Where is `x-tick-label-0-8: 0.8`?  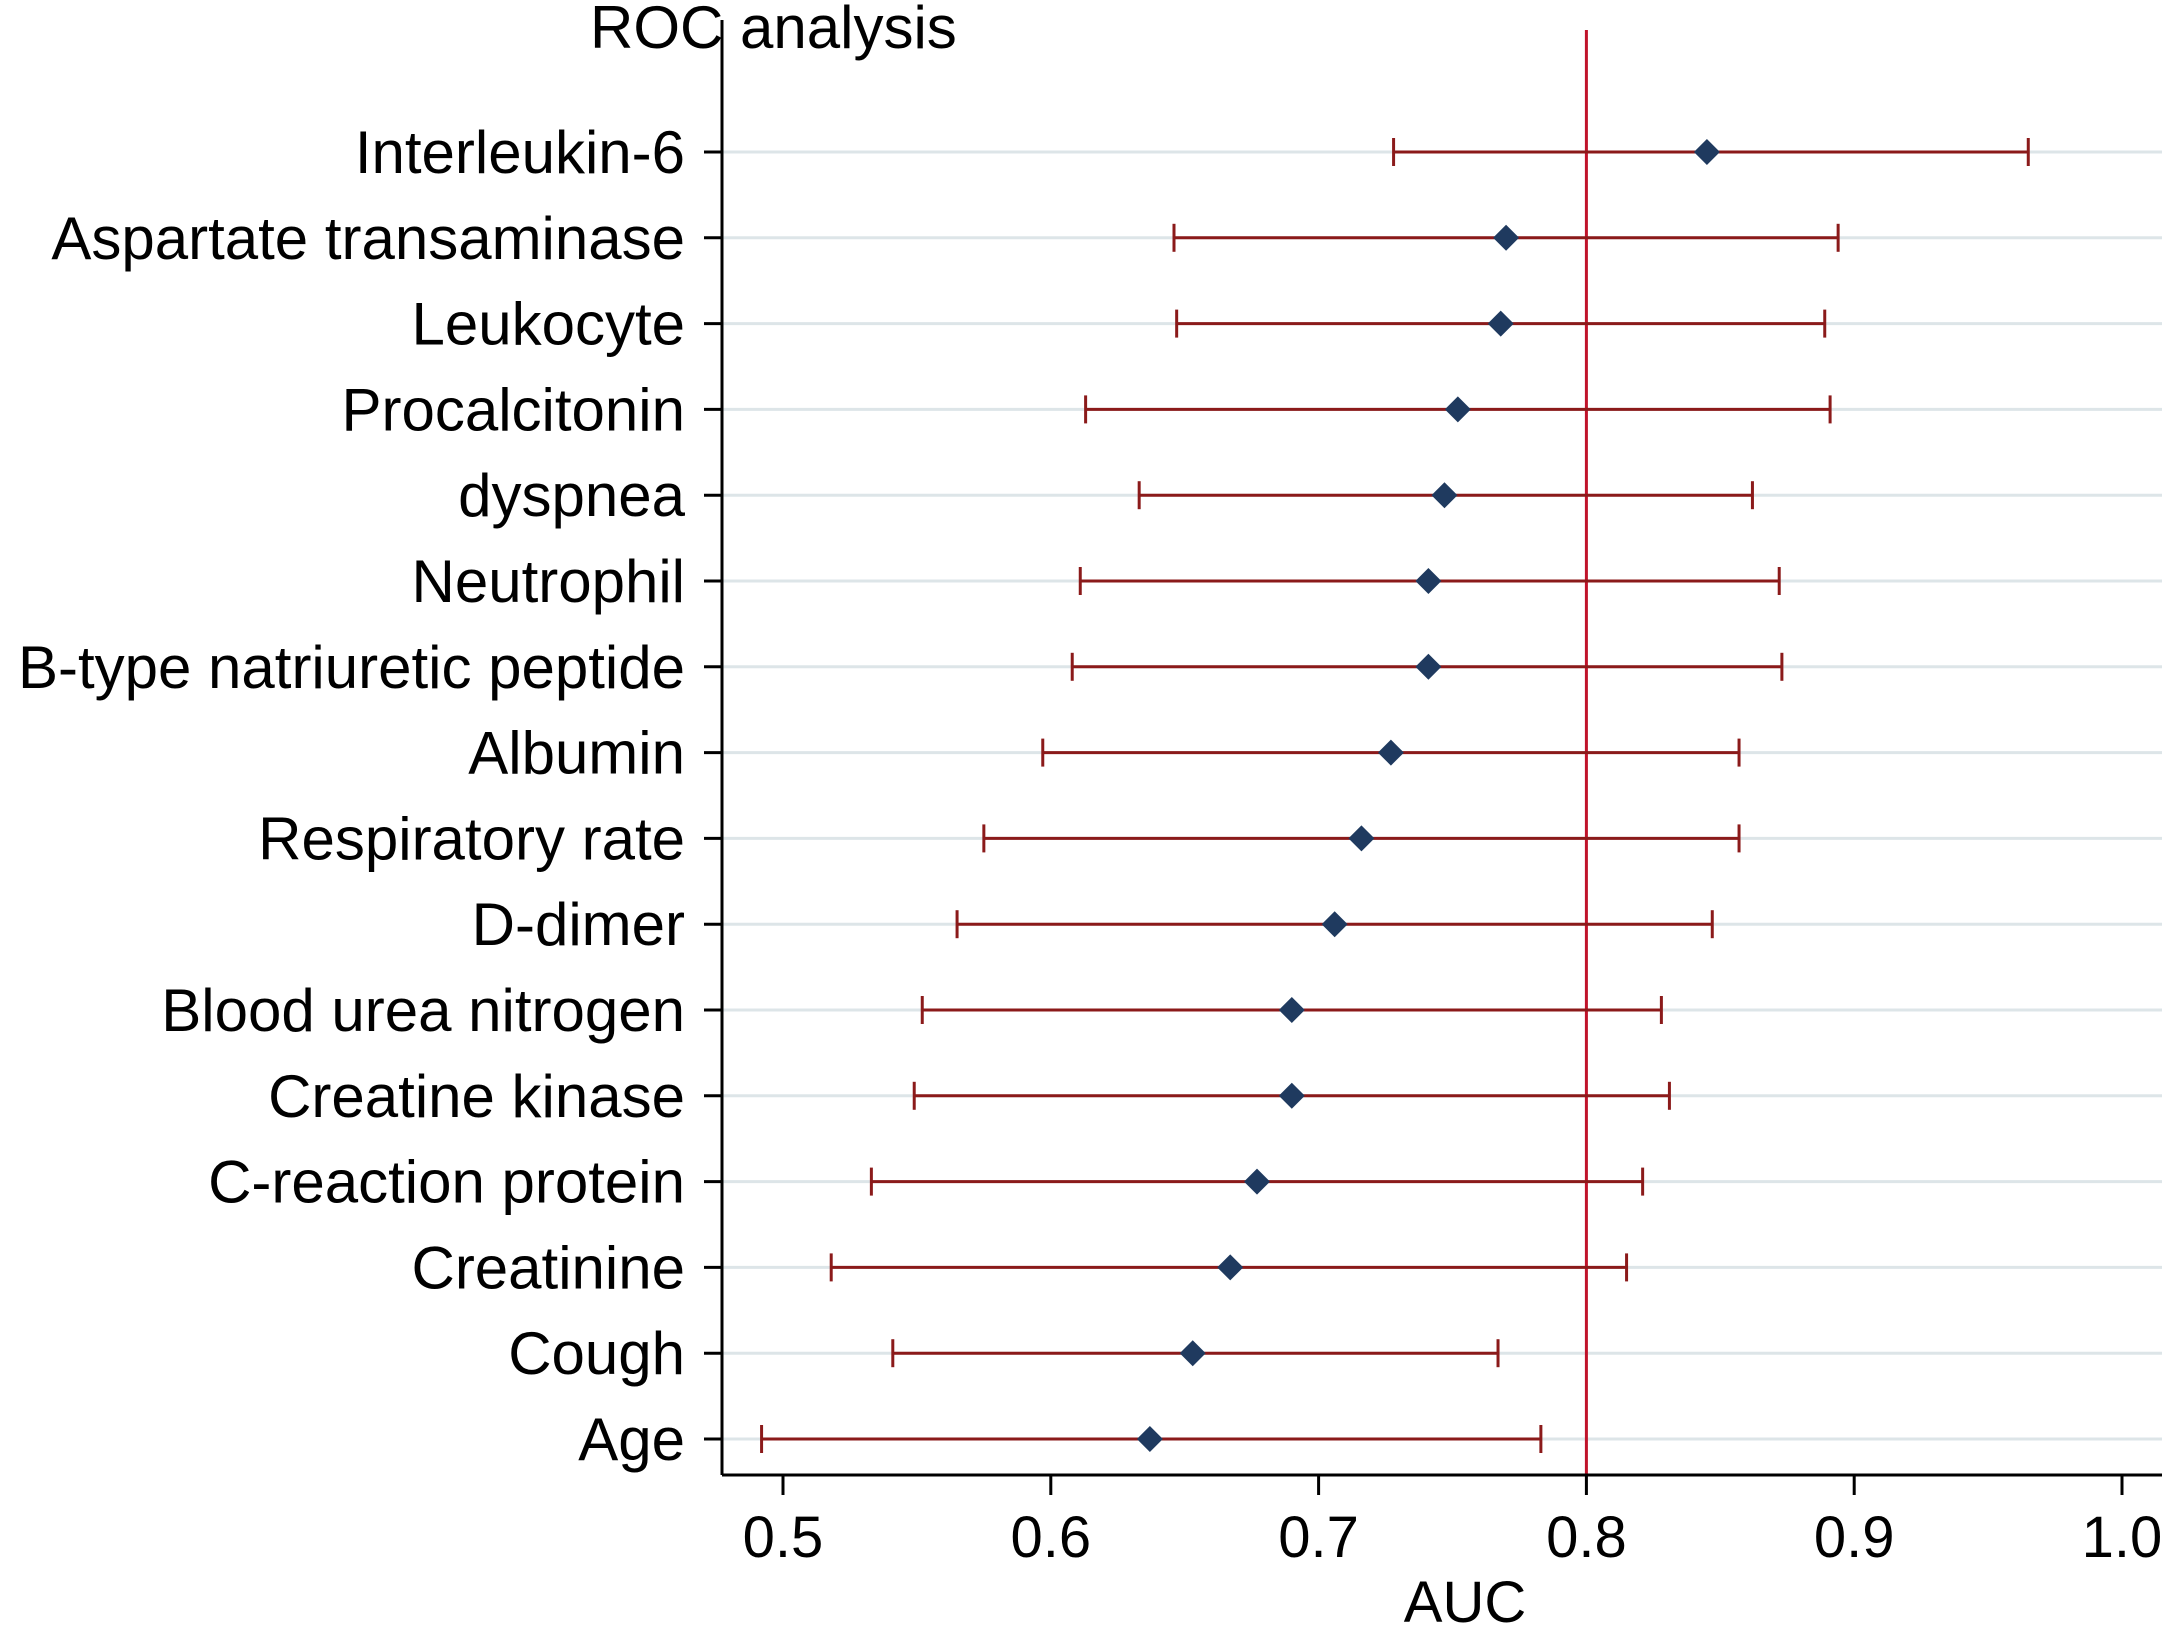 x-tick-label-0-8: 0.8 is located at coordinates (1586, 1537).